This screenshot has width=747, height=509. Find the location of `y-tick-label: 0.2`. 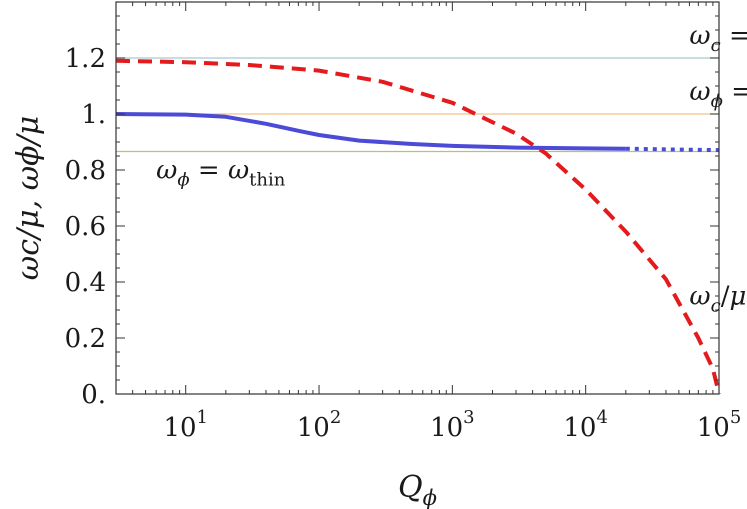

y-tick-label: 0.2 is located at coordinates (85, 339).